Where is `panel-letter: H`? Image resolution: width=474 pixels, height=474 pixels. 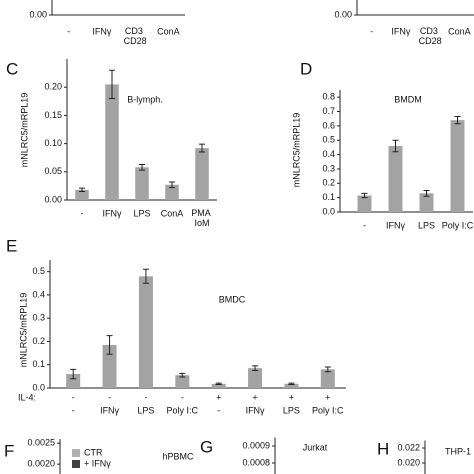 panel-letter: H is located at coordinates (383, 448).